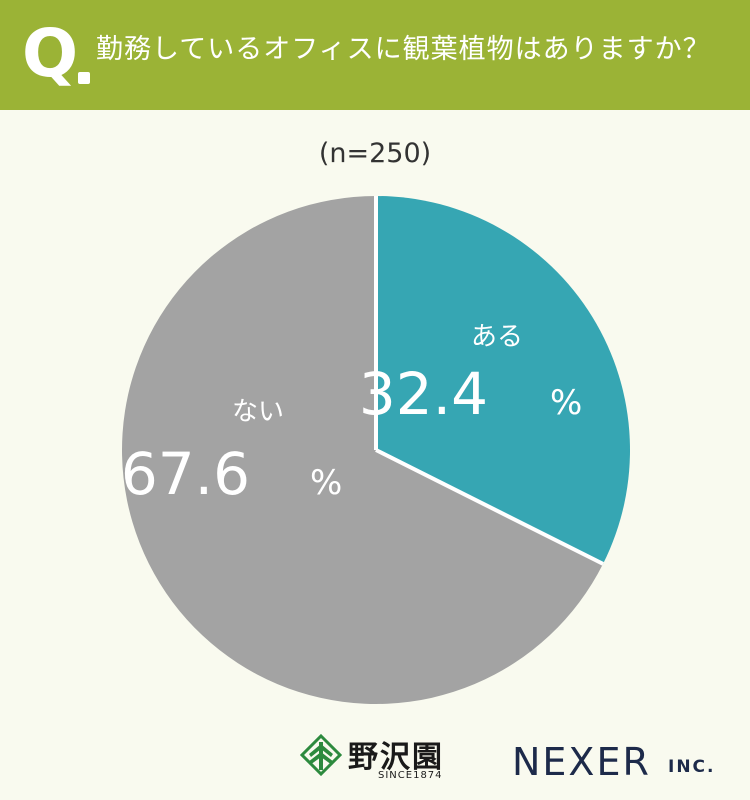 The image size is (750, 800). I want to click on q-dot, so click(84, 78).